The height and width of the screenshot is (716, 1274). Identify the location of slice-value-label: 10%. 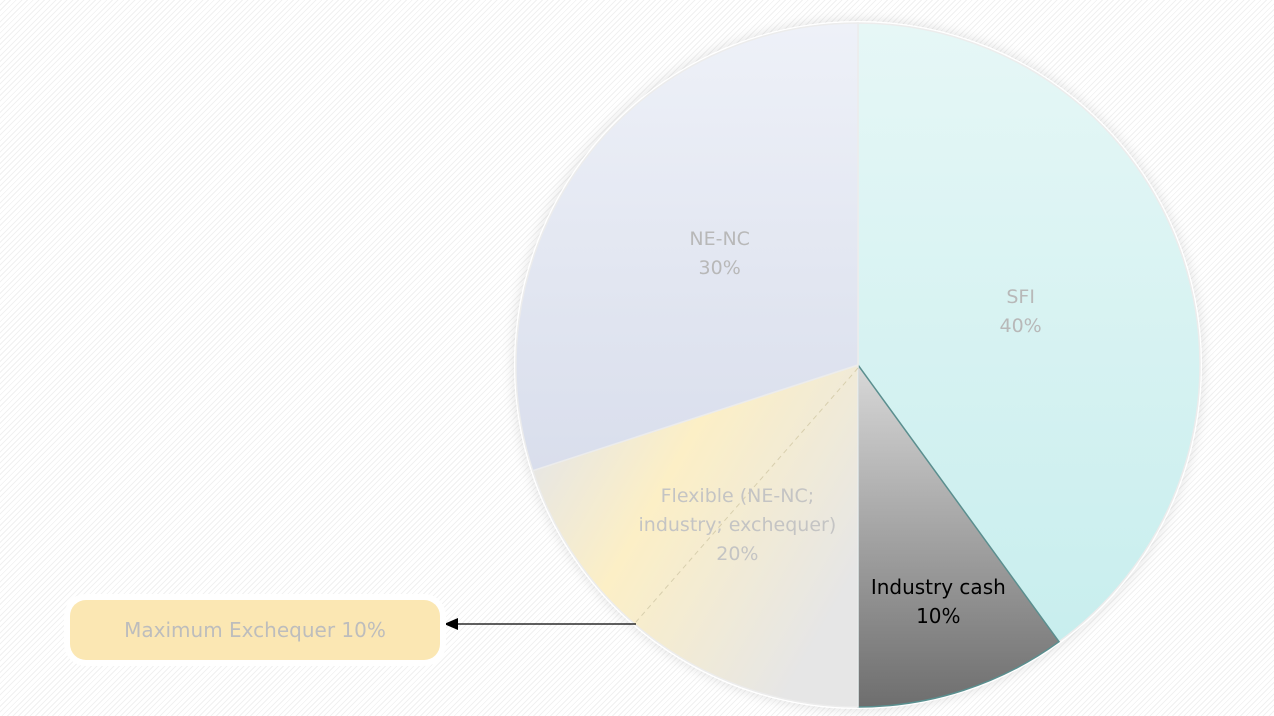
(938, 616).